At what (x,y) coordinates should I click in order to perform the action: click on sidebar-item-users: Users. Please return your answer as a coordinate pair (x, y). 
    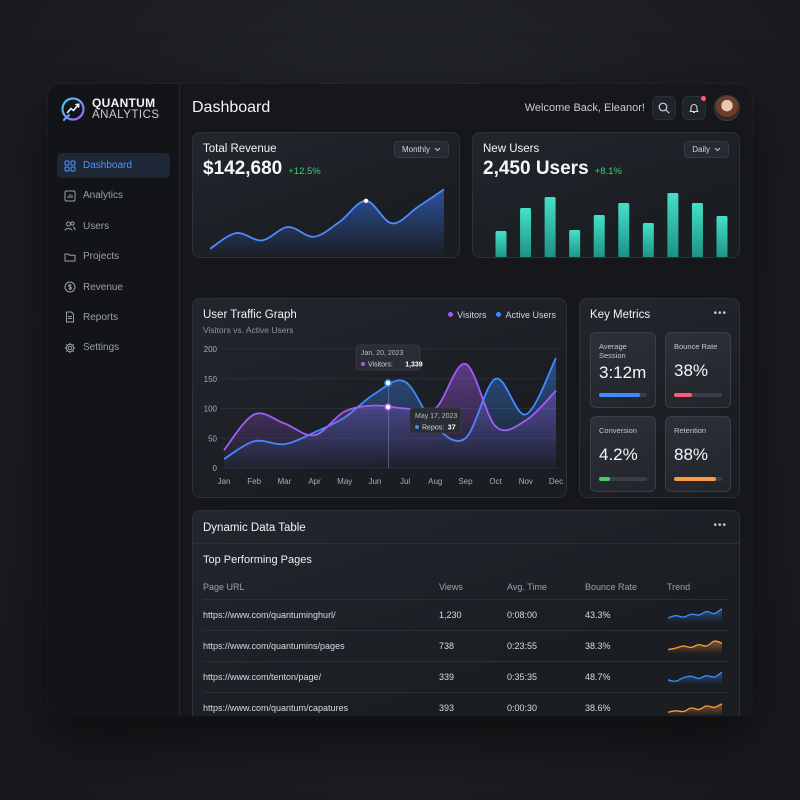
    Looking at the image, I should click on (113, 226).